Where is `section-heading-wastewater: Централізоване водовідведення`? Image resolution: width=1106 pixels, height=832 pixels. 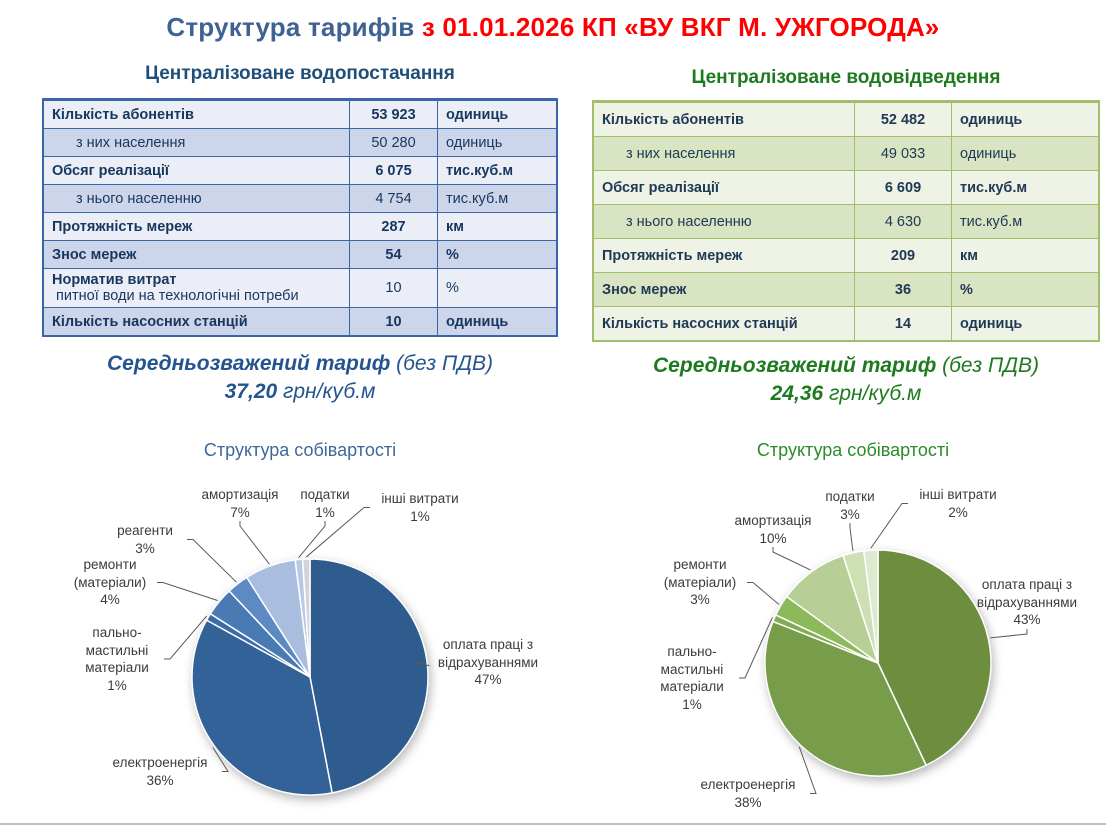 section-heading-wastewater: Централізоване водовідведення is located at coordinates (846, 77).